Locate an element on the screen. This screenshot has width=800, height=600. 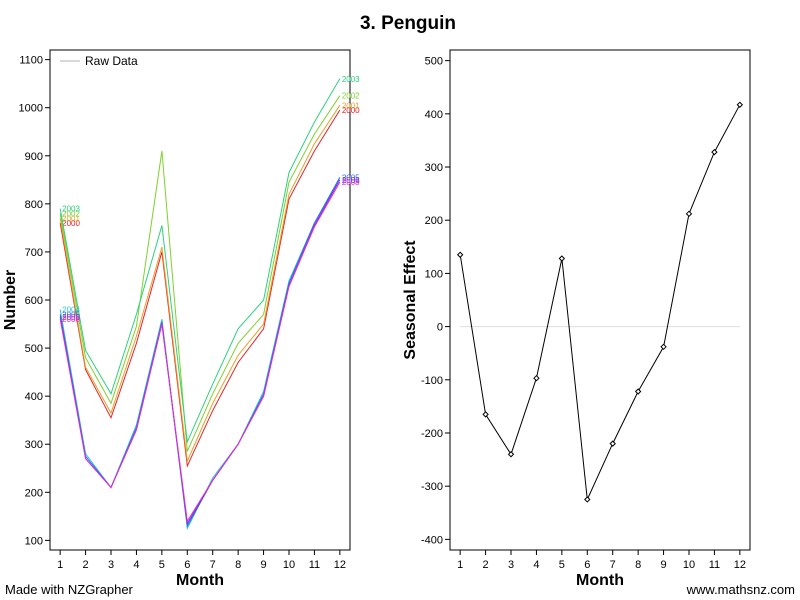
series-end-label: 2003 is located at coordinates (351, 79).